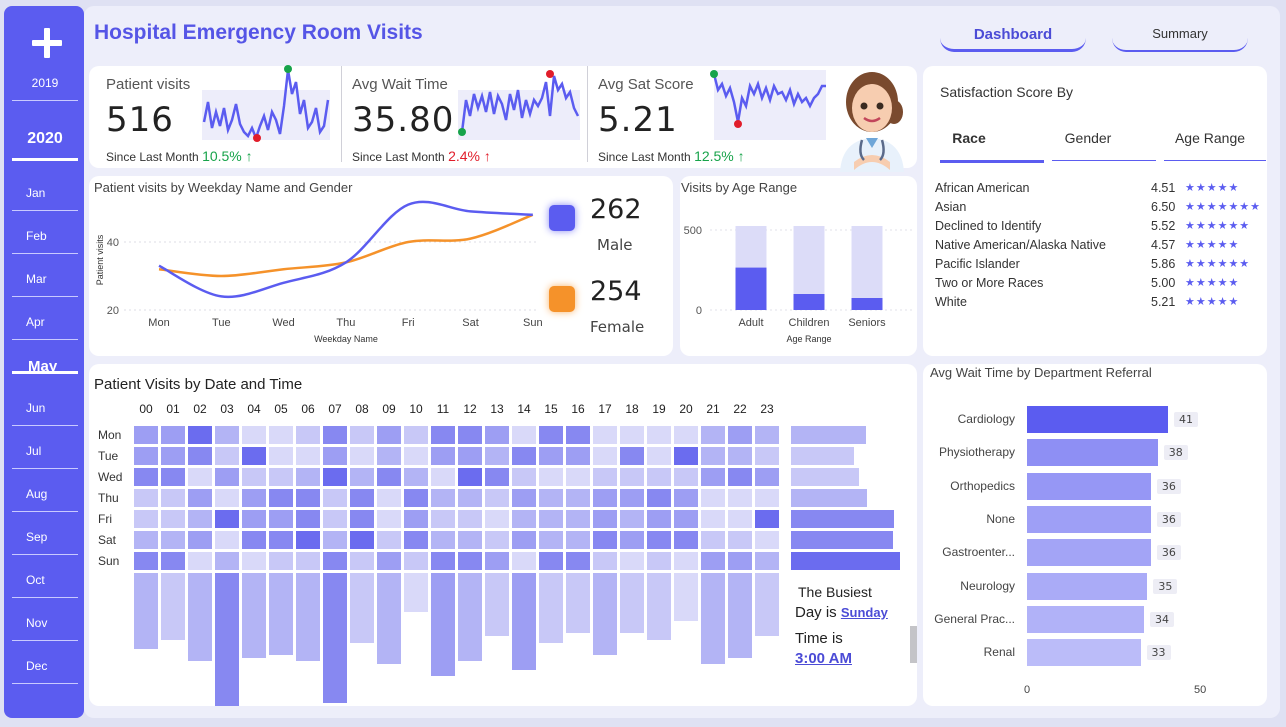 The image size is (1286, 727). I want to click on tab-gender: Gender, so click(1088, 138).